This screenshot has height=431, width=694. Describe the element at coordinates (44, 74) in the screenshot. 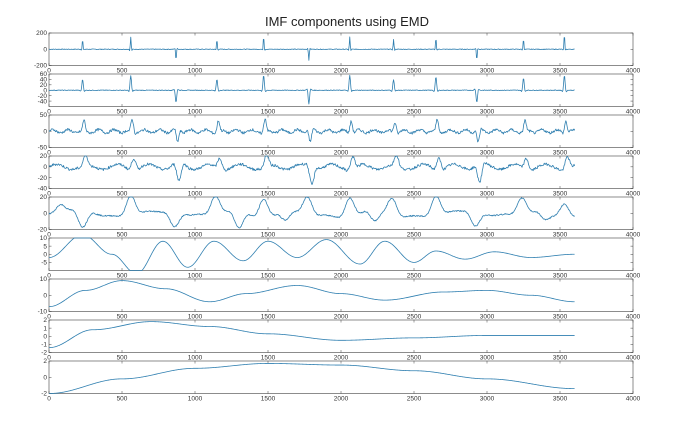

I see `ytick-label: 60` at that location.